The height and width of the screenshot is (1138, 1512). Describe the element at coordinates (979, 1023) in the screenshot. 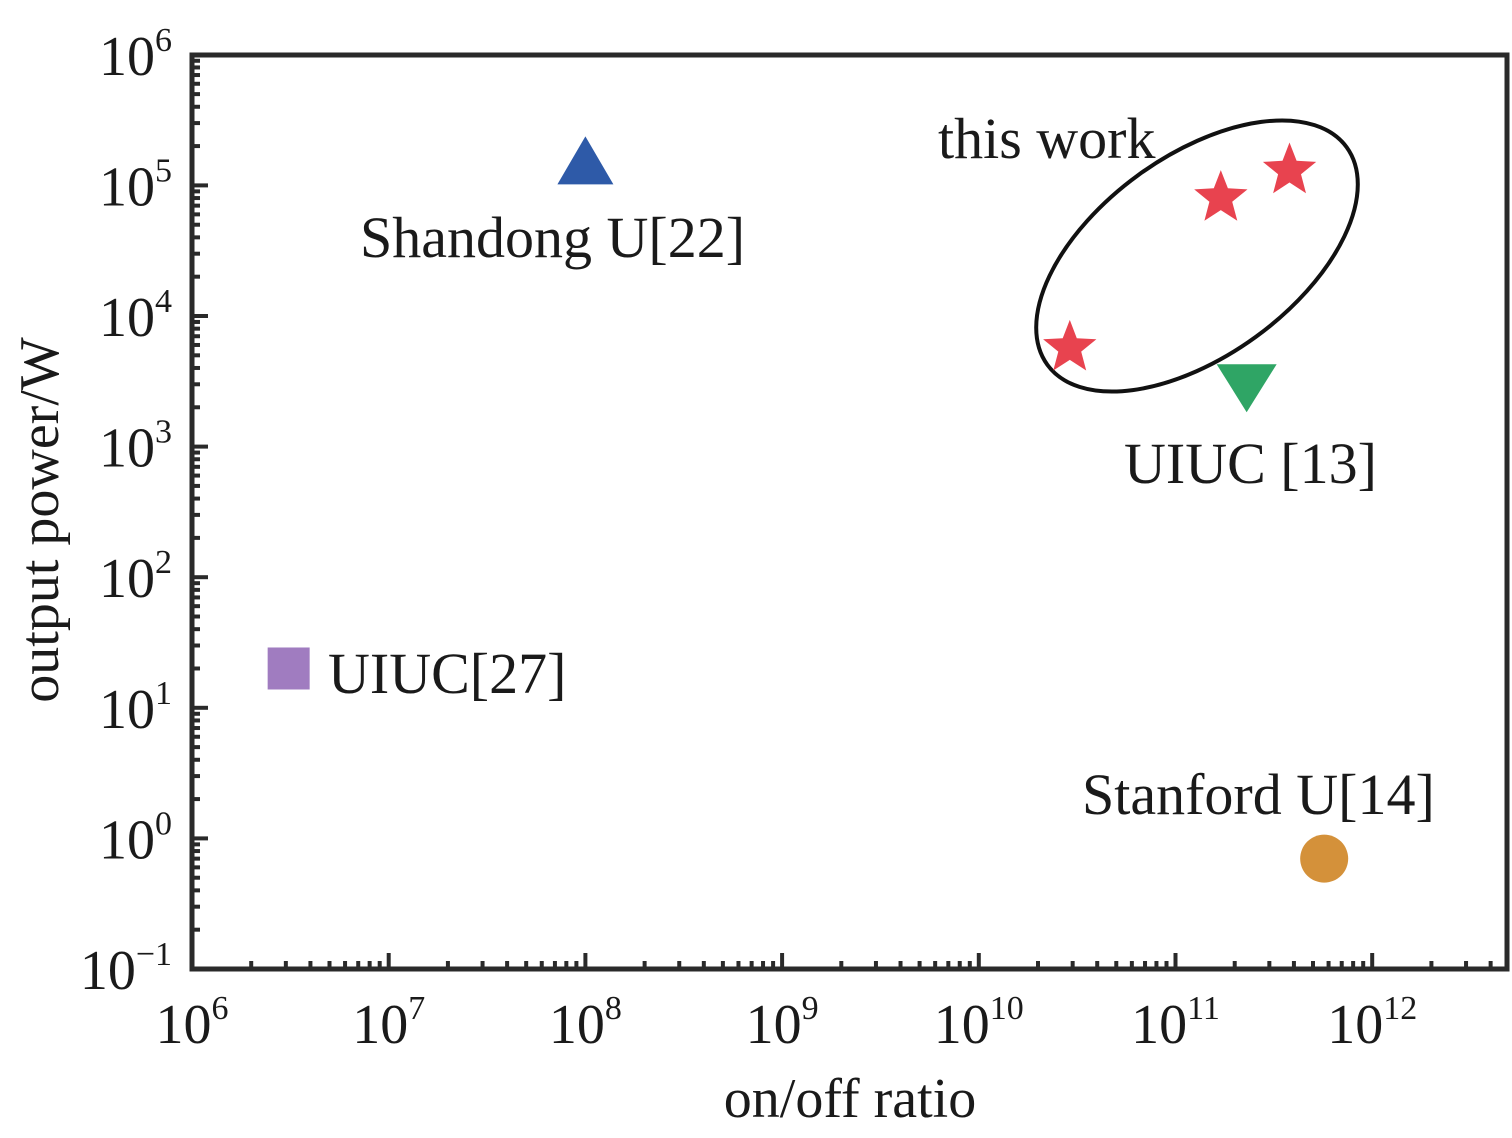

I see `x-tick-label: 10¹⁰` at that location.